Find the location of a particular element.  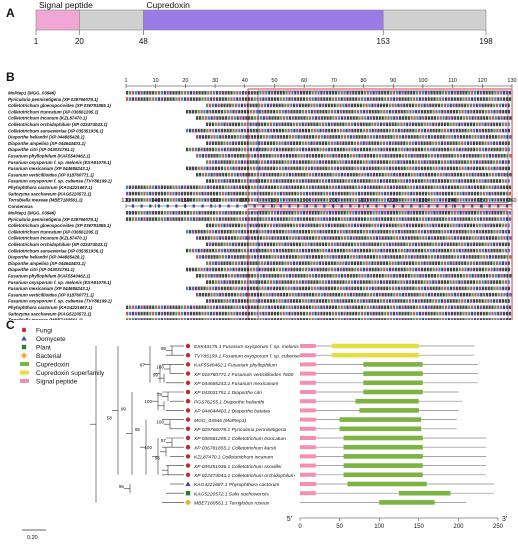

signal-peptide-bar is located at coordinates (308, 419).